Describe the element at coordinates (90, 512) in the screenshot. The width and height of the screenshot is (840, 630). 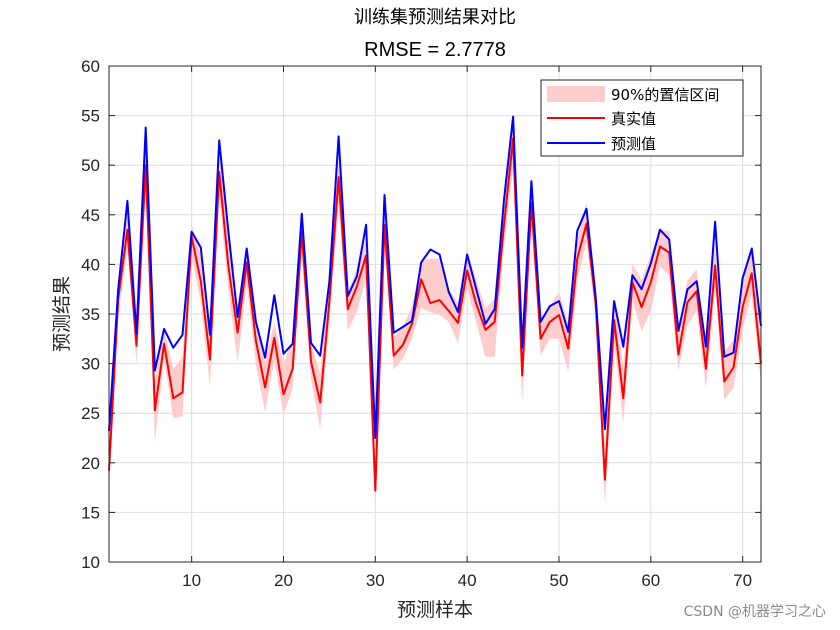
I see `y-tick-label: 15` at that location.